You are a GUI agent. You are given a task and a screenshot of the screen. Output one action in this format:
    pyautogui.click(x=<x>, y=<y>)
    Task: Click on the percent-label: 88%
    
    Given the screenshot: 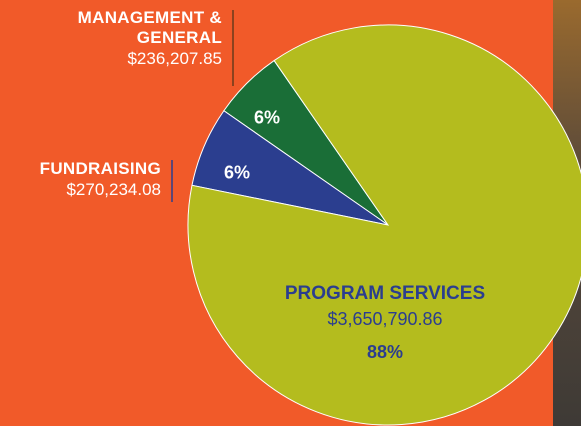 What is the action you would take?
    pyautogui.click(x=385, y=352)
    